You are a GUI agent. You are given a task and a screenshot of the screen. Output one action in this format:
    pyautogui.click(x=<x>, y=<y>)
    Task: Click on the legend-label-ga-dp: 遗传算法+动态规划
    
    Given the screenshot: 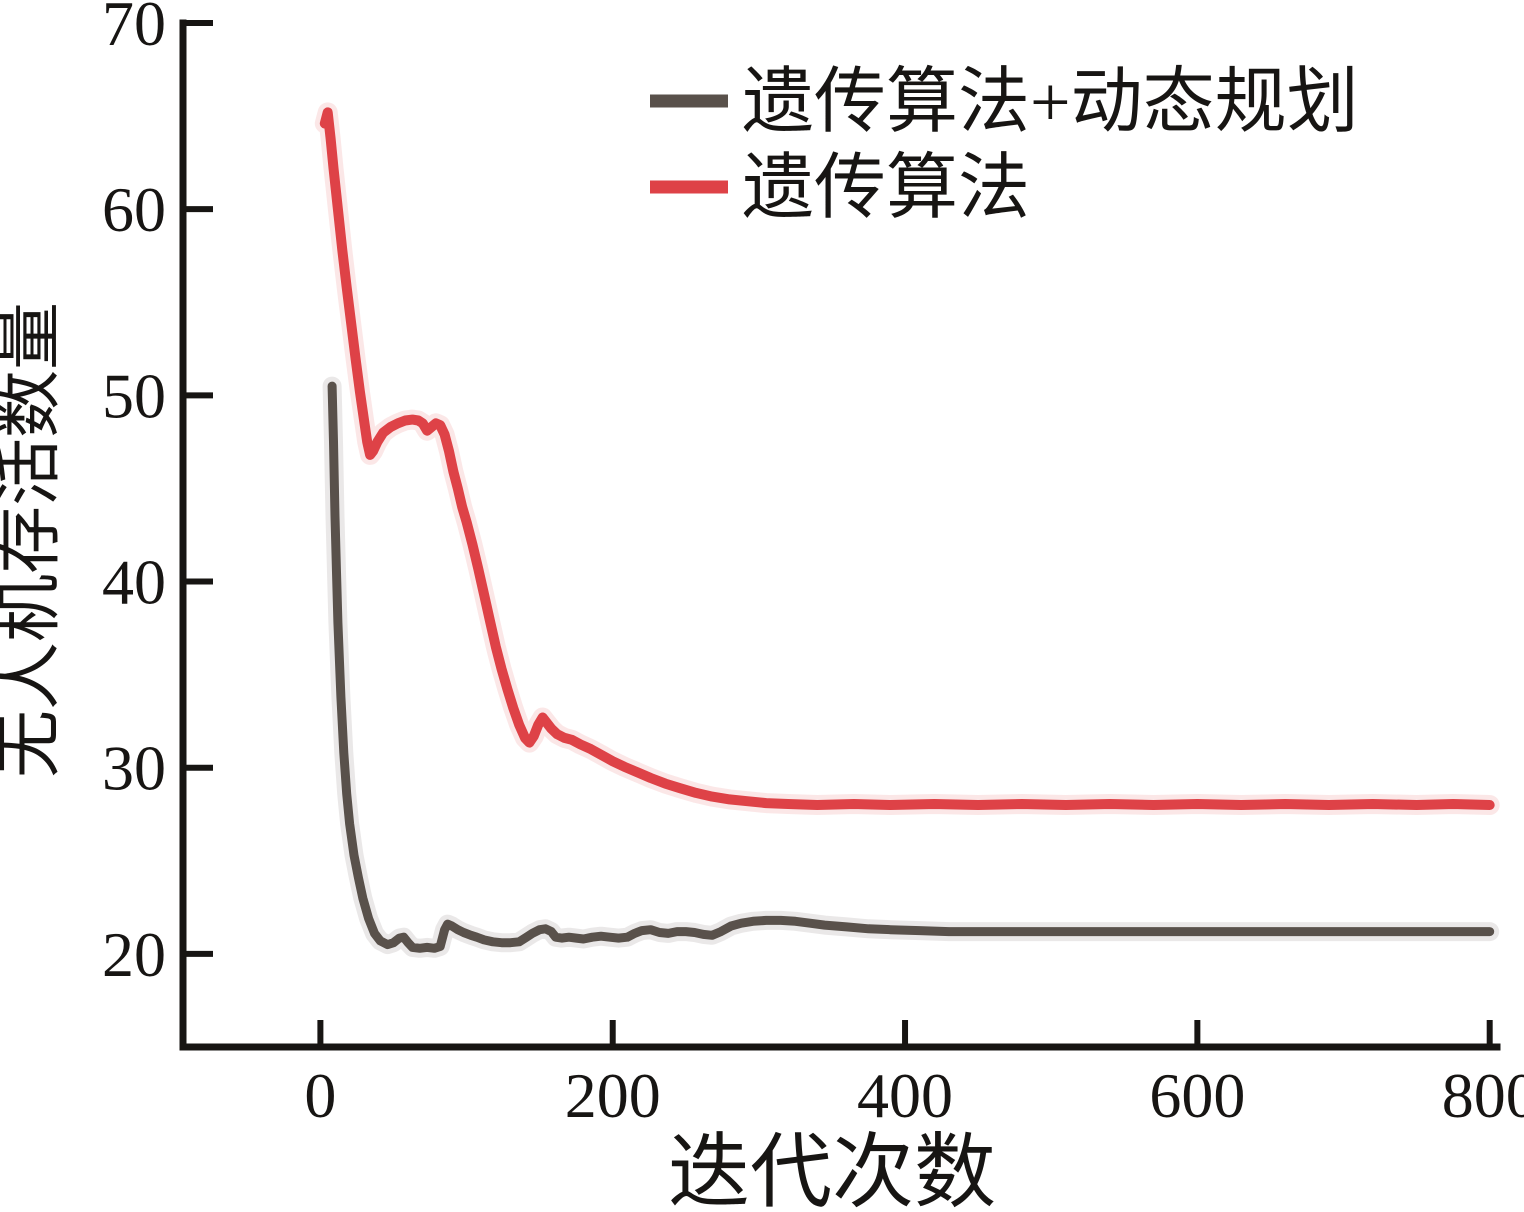 What is the action you would take?
    pyautogui.click(x=1050, y=102)
    